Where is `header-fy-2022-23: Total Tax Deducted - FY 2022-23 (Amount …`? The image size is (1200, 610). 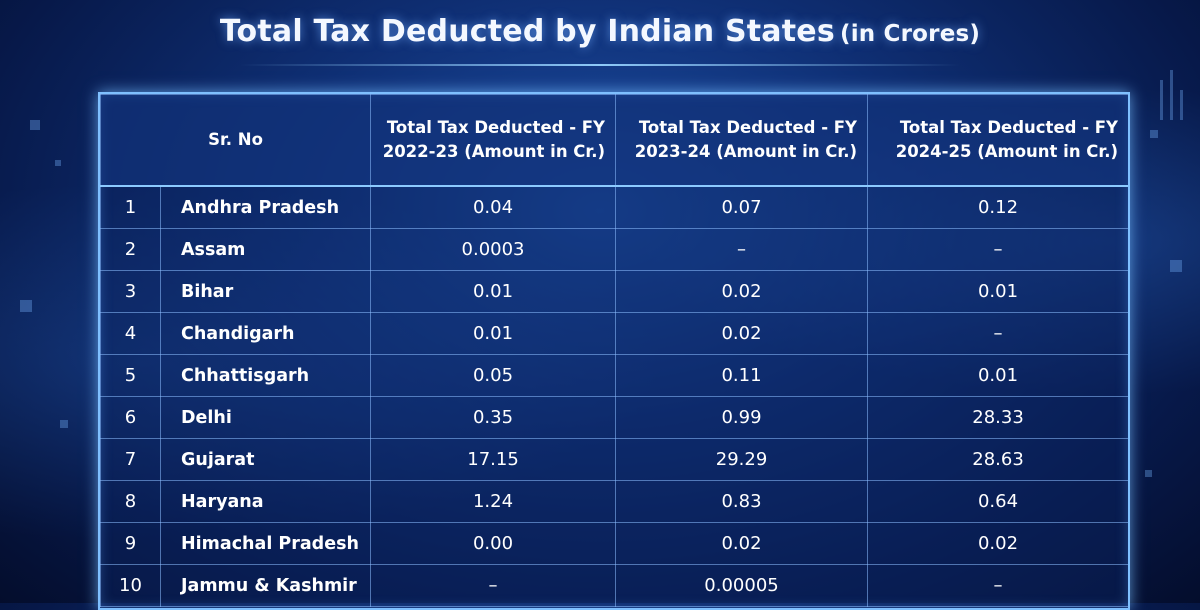
header-fy-2022-23: Total Tax Deducted - FY 2022-23 (Amount … is located at coordinates (493, 140).